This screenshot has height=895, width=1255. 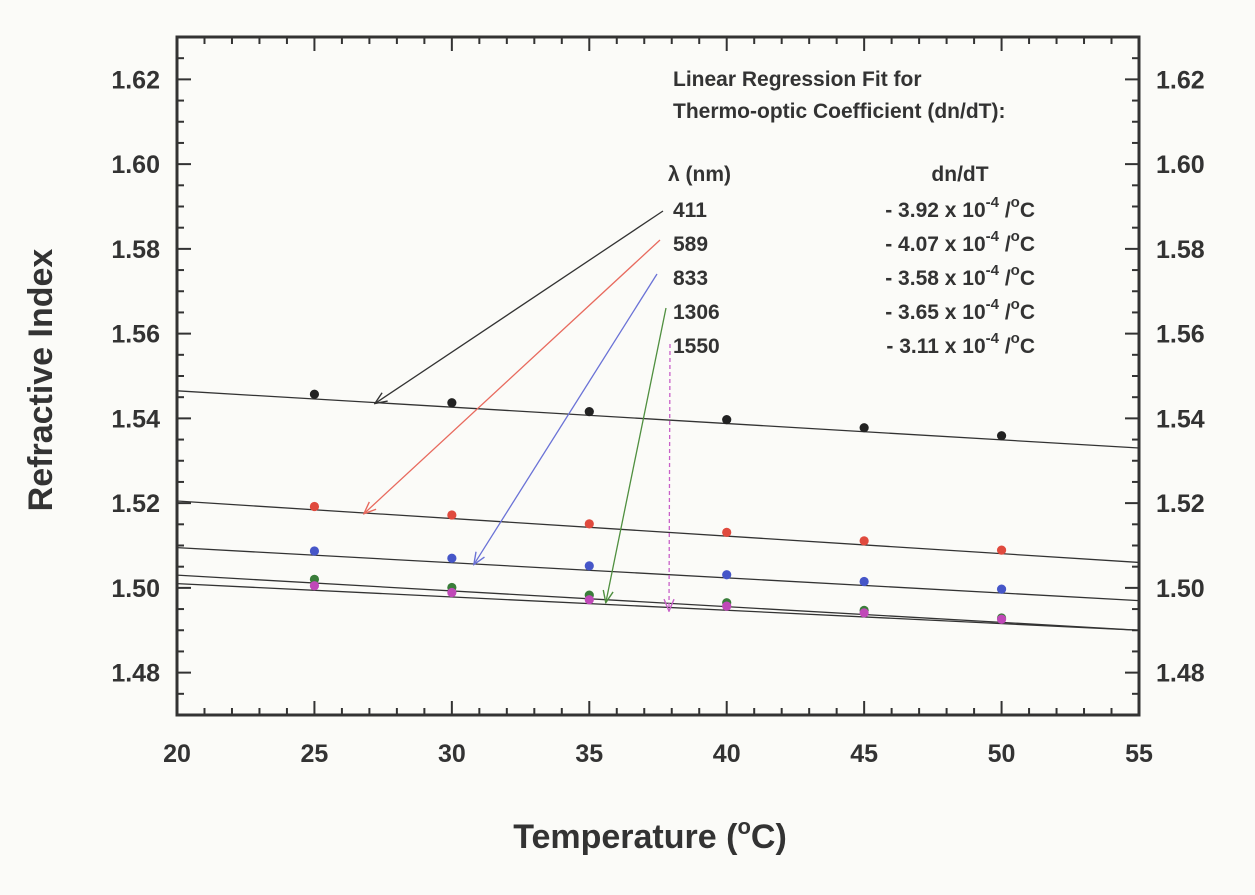 I want to click on y-tick-label-right: 1.54, so click(x=1180, y=419).